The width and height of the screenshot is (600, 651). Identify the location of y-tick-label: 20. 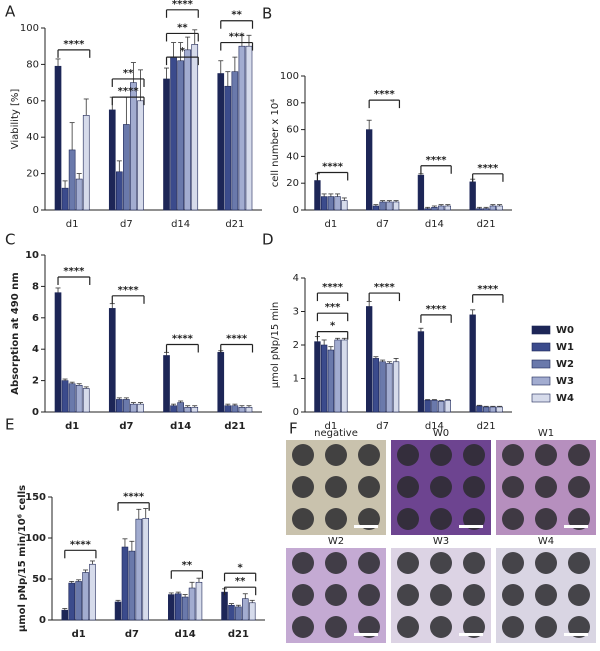
(292, 183).